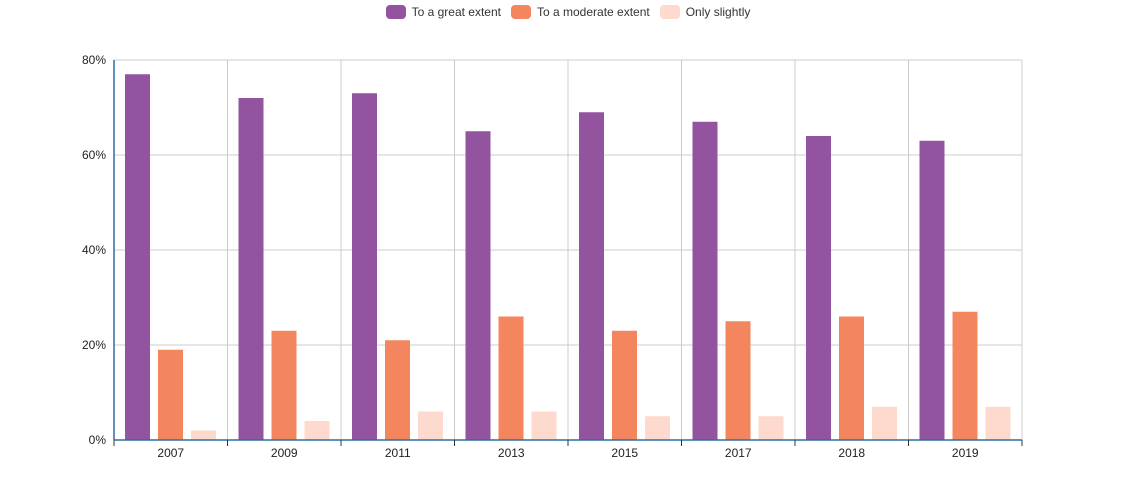  I want to click on legend-label-great: To a great extent, so click(456, 12).